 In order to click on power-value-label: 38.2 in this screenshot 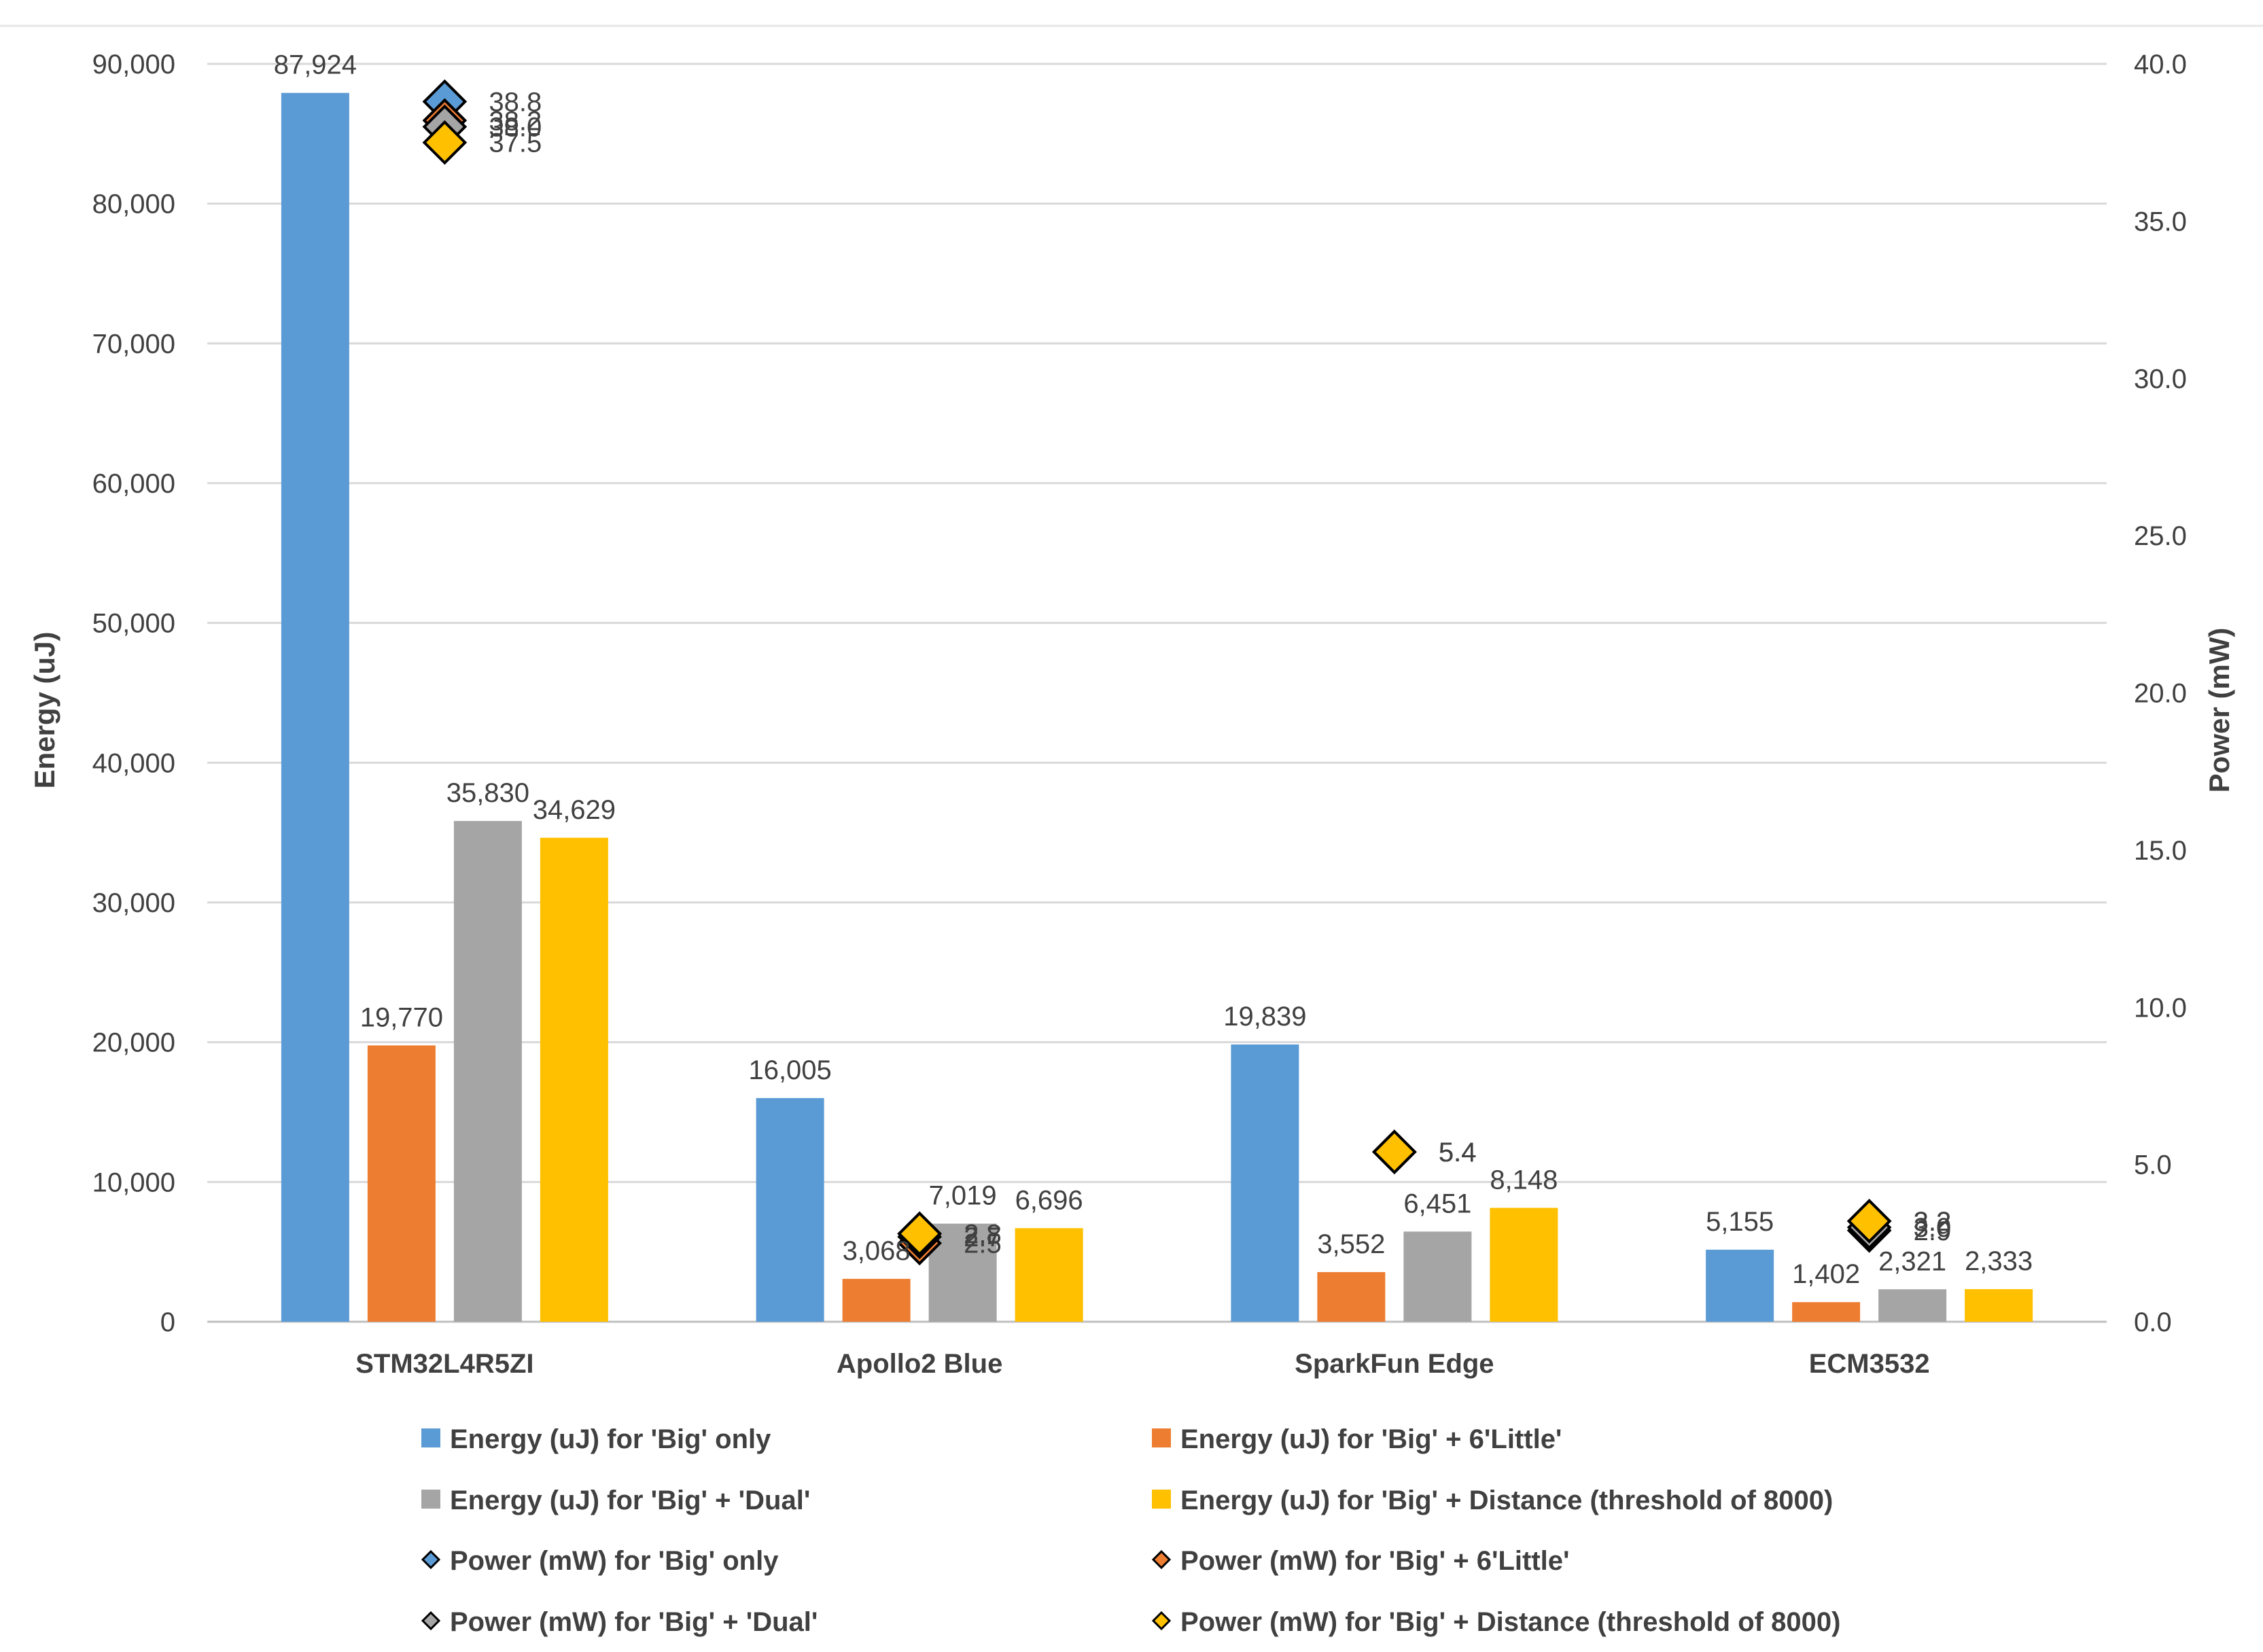, I will do `click(515, 121)`.